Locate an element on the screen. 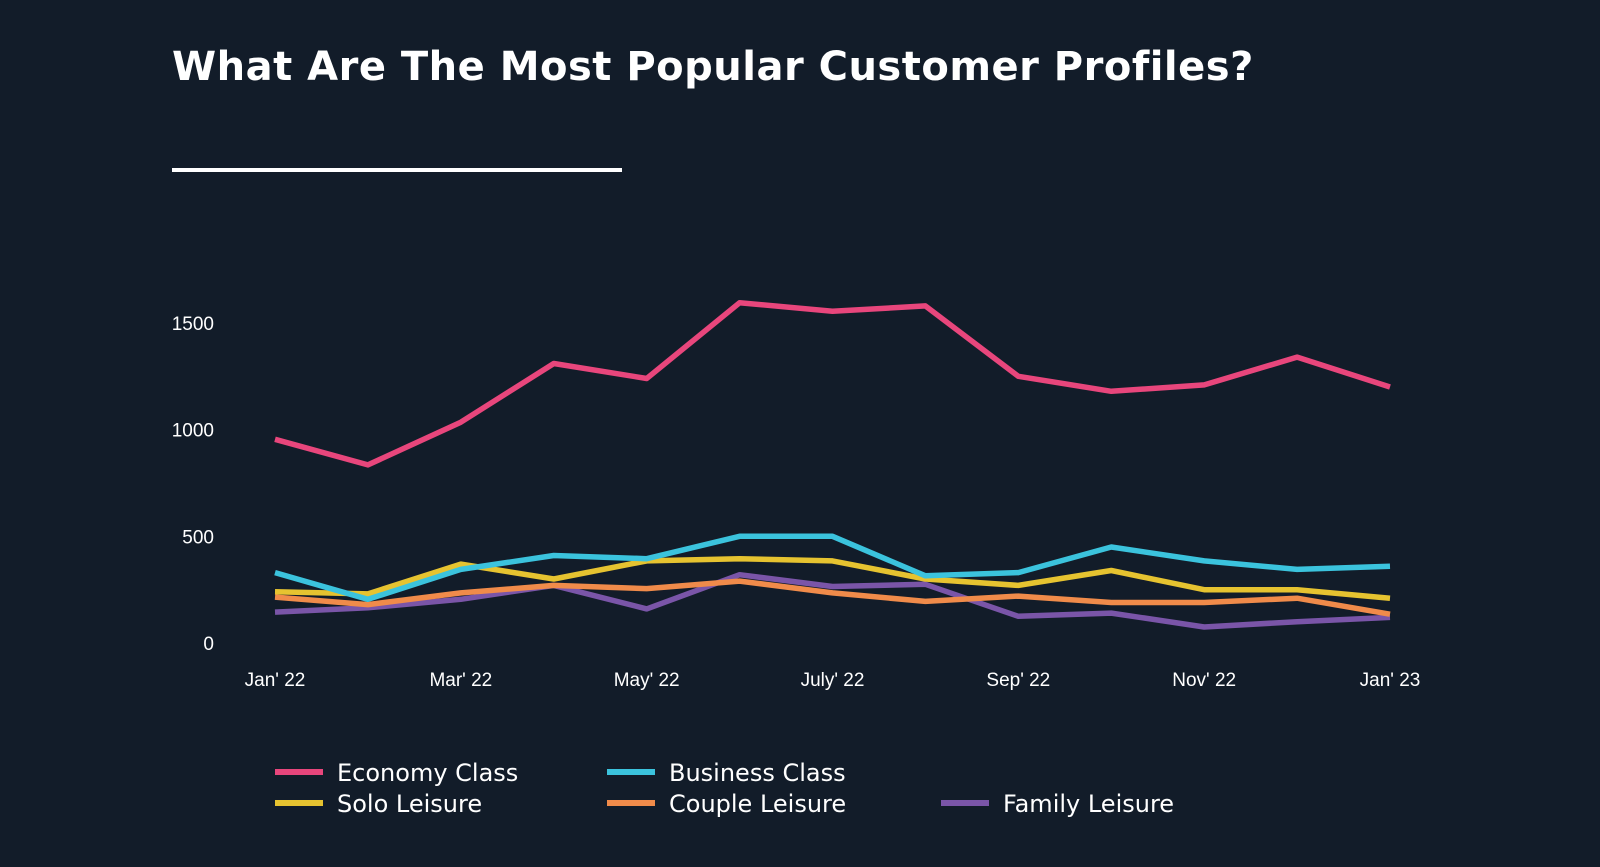 Image resolution: width=1600 pixels, height=867 pixels. y-tick-label: 1000 is located at coordinates (193, 431).